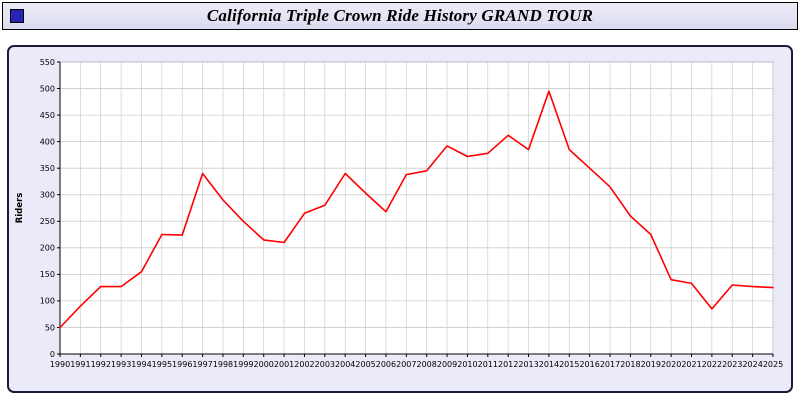  Describe the element at coordinates (508, 364) in the screenshot. I see `svg-text: 2012` at that location.